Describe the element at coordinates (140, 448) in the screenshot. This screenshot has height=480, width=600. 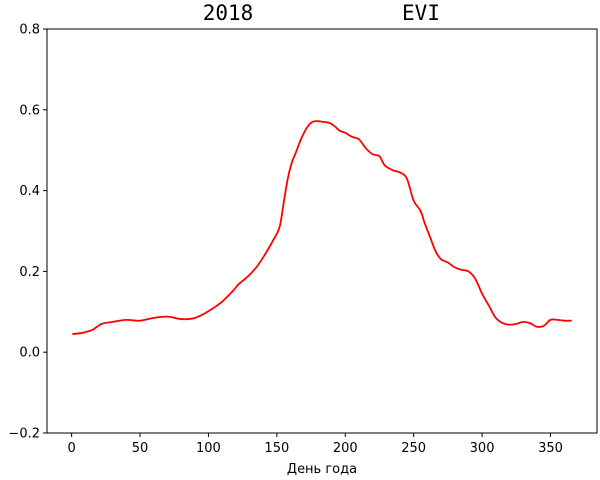
I see `x-tick-label: 50` at that location.